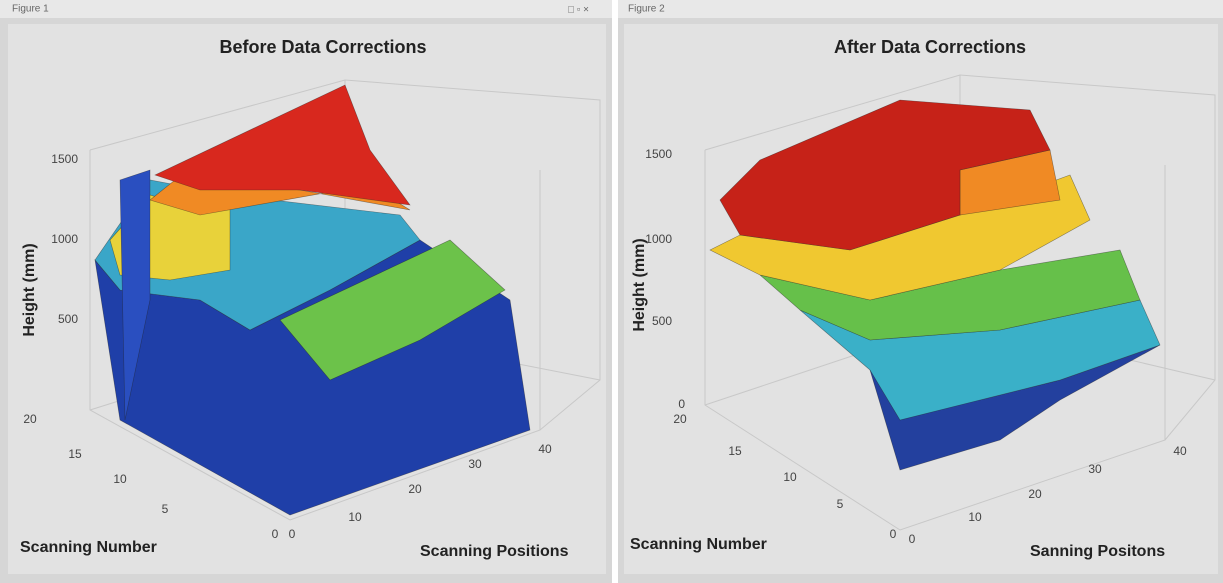 The height and width of the screenshot is (583, 1223). I want to click on plot-title: After Data Corrections, so click(930, 47).